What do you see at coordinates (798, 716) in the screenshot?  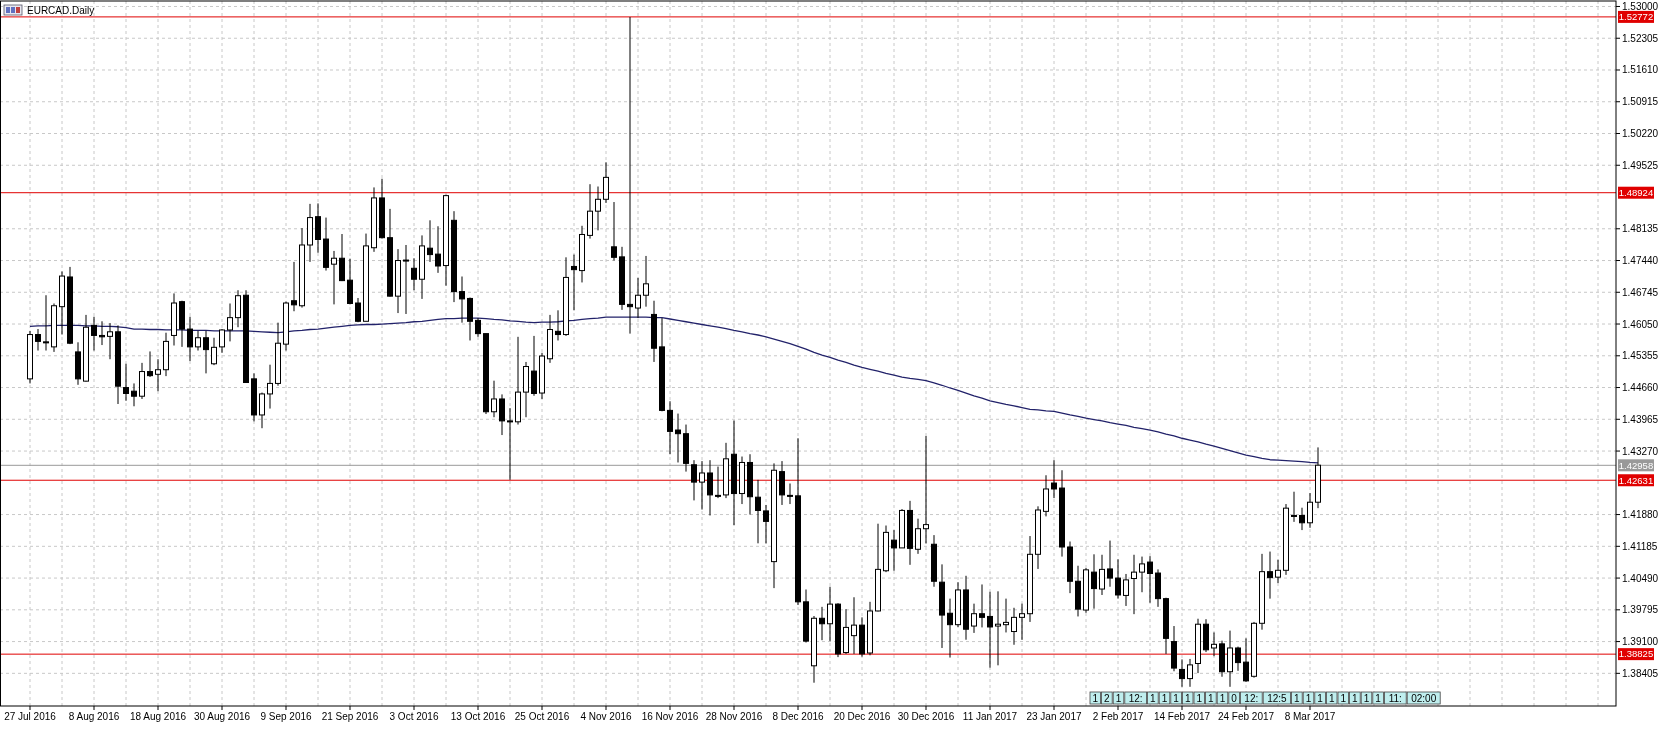 I see `x-tick-label: 8 Dec 2016` at bounding box center [798, 716].